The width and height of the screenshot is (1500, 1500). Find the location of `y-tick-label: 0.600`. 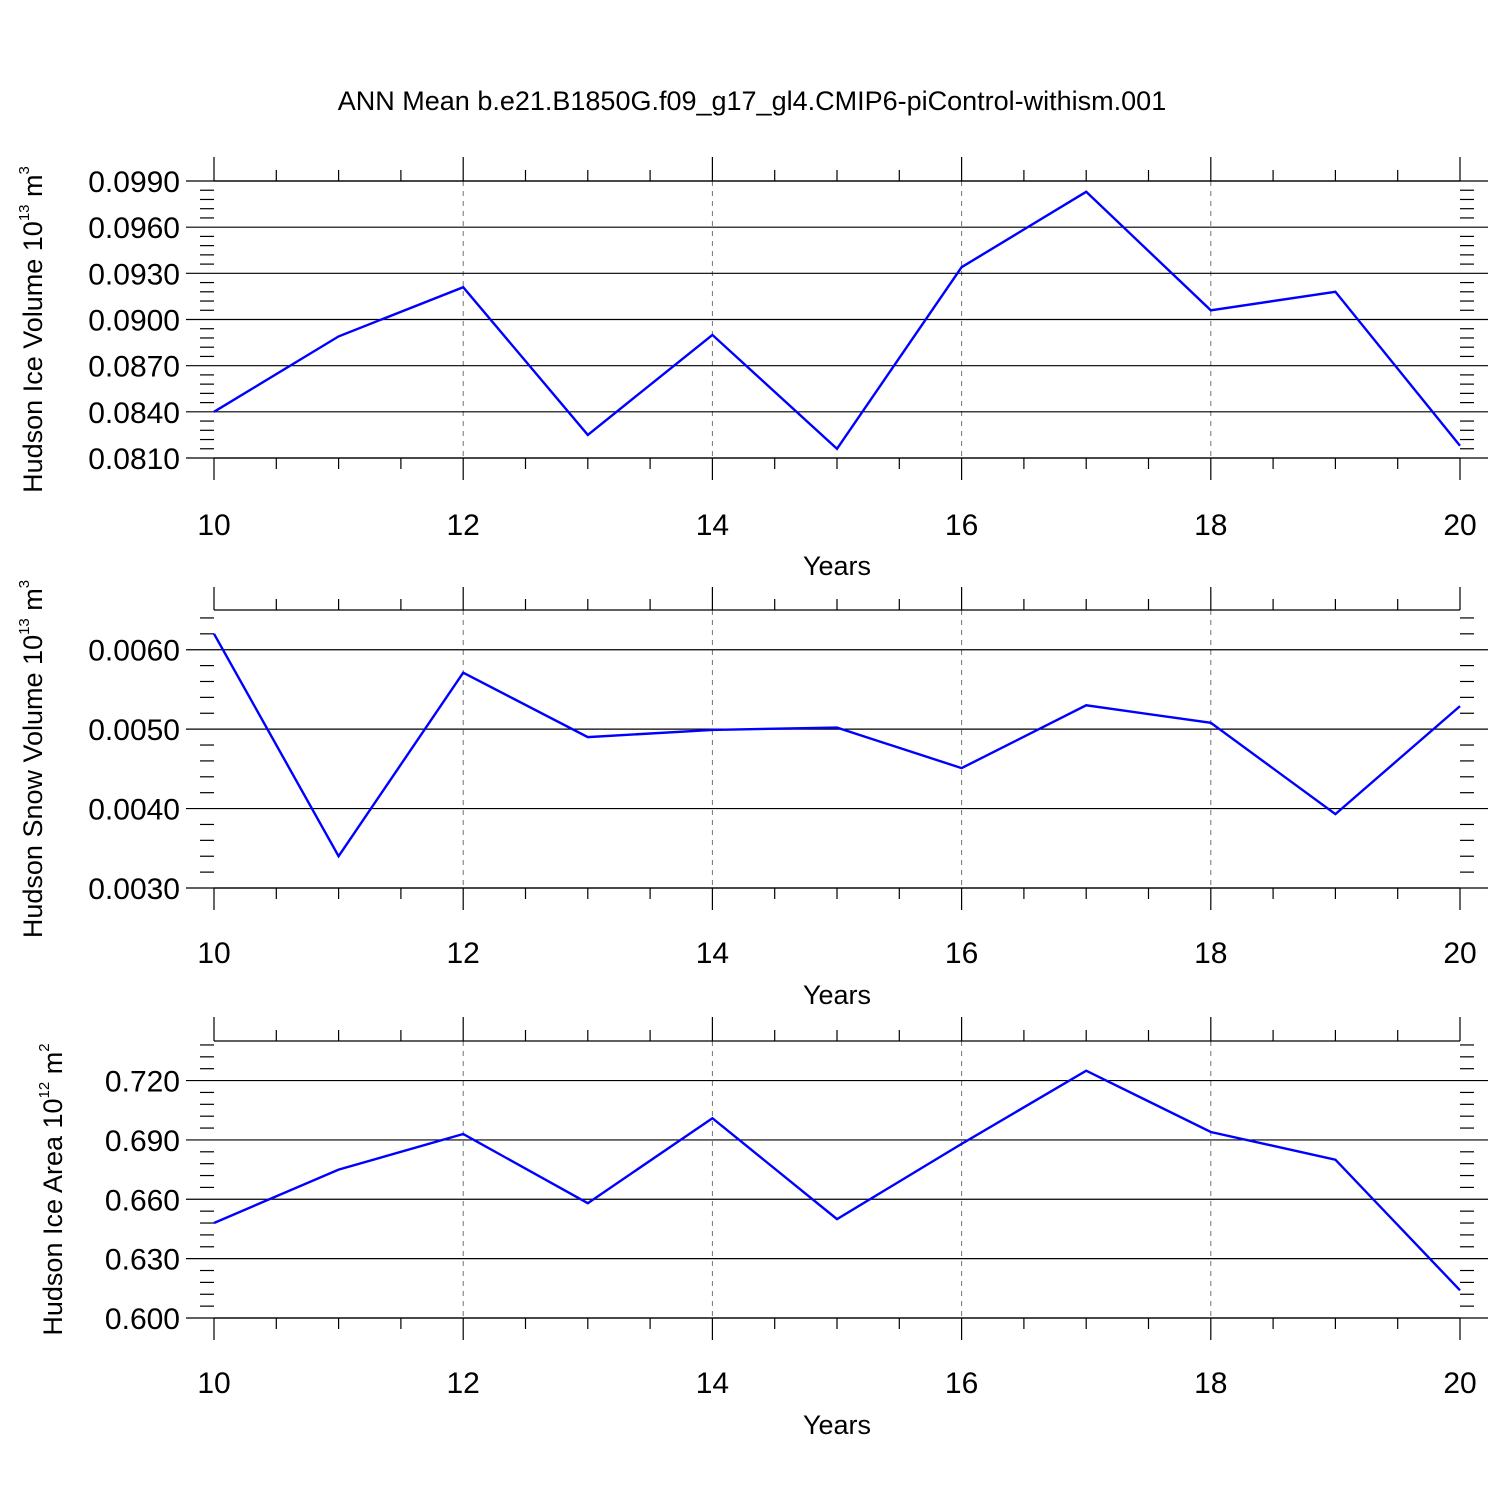

y-tick-label: 0.600 is located at coordinates (142, 1319).